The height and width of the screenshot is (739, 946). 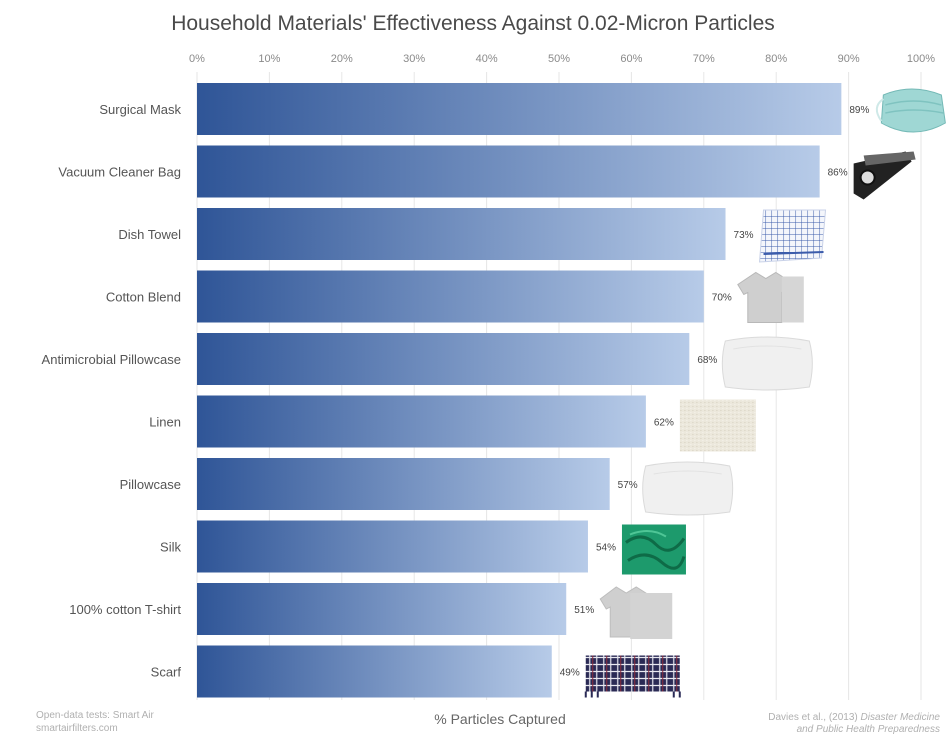 I want to click on x-tick-label: 0%, so click(x=197, y=59).